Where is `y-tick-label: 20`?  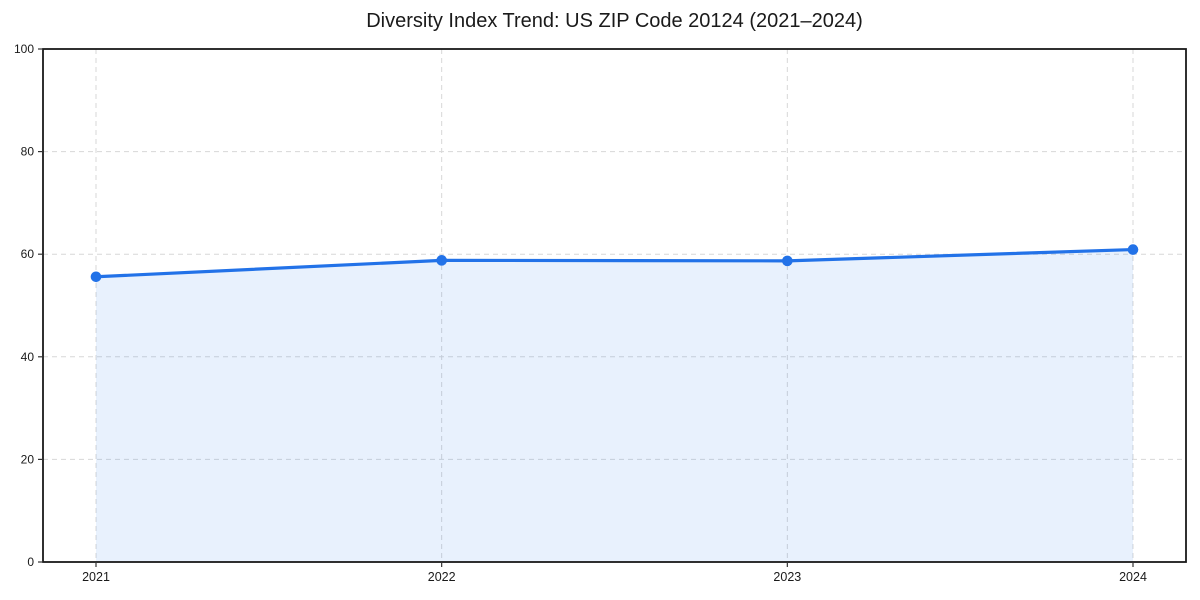 y-tick-label: 20 is located at coordinates (28, 459).